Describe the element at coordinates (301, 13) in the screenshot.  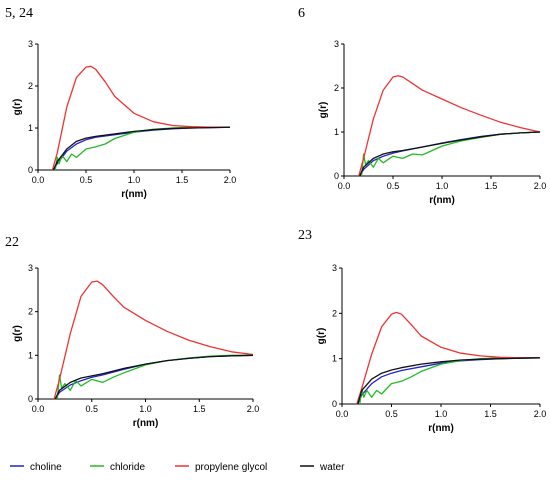
I see `panel-label: 6` at that location.